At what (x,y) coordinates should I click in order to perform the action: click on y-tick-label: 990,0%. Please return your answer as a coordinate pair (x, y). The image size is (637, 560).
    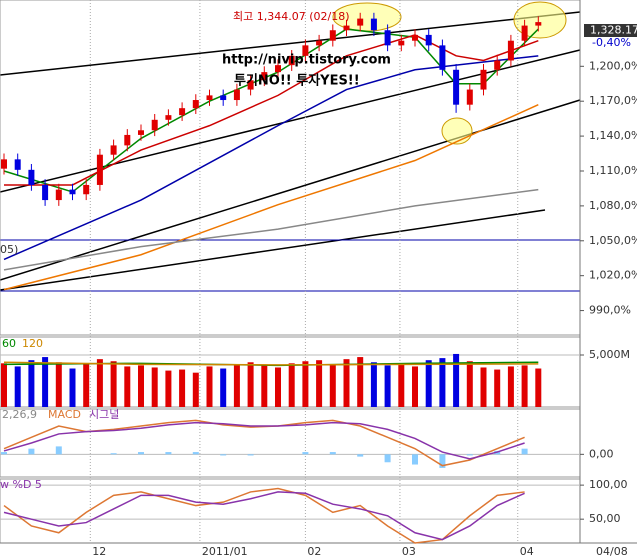
    Looking at the image, I should click on (610, 310).